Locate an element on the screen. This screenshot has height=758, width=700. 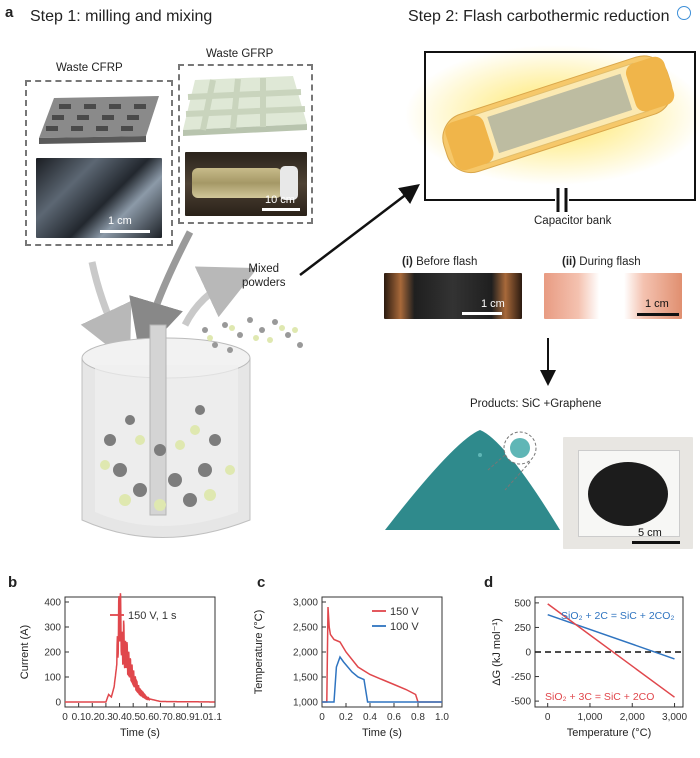
check-updates-icon is located at coordinates (684, 13).